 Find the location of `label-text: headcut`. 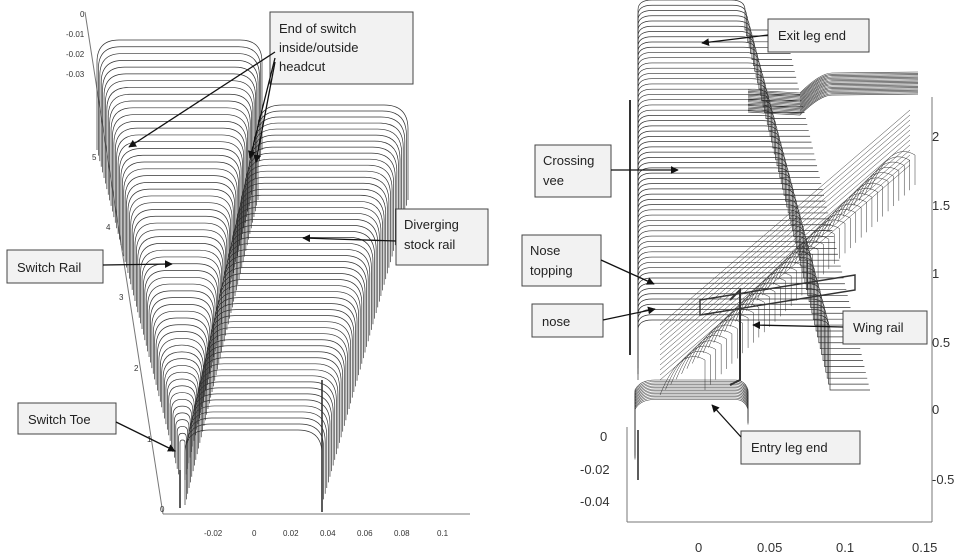

label-text: headcut is located at coordinates (302, 66).